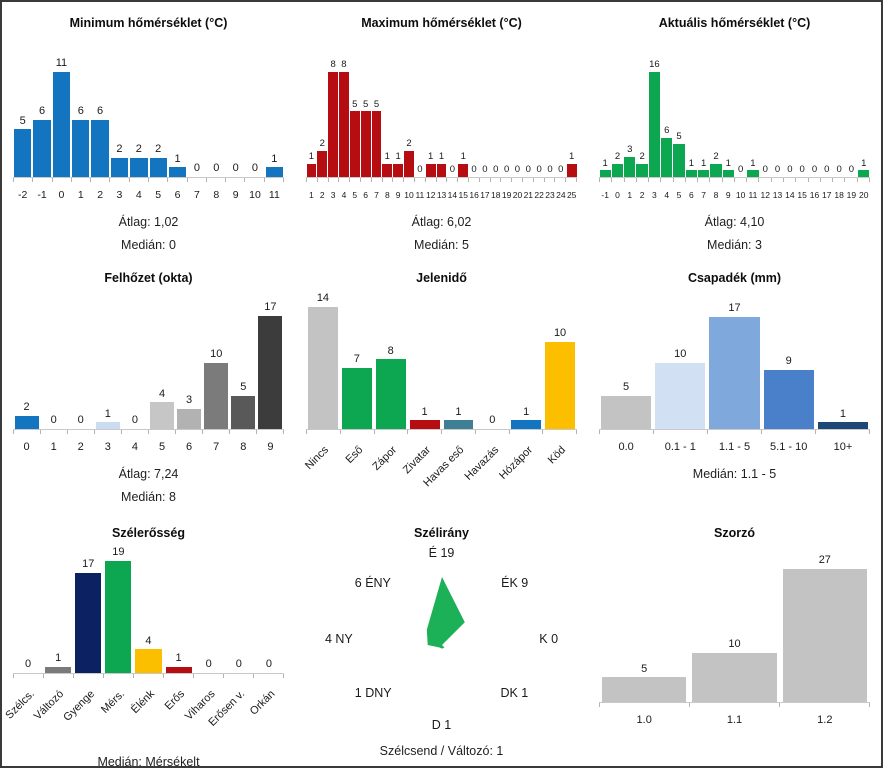 Image resolution: width=883 pixels, height=768 pixels. Describe the element at coordinates (148, 760) in the screenshot. I see `stat-median: Medián: Mérsékelt` at that location.